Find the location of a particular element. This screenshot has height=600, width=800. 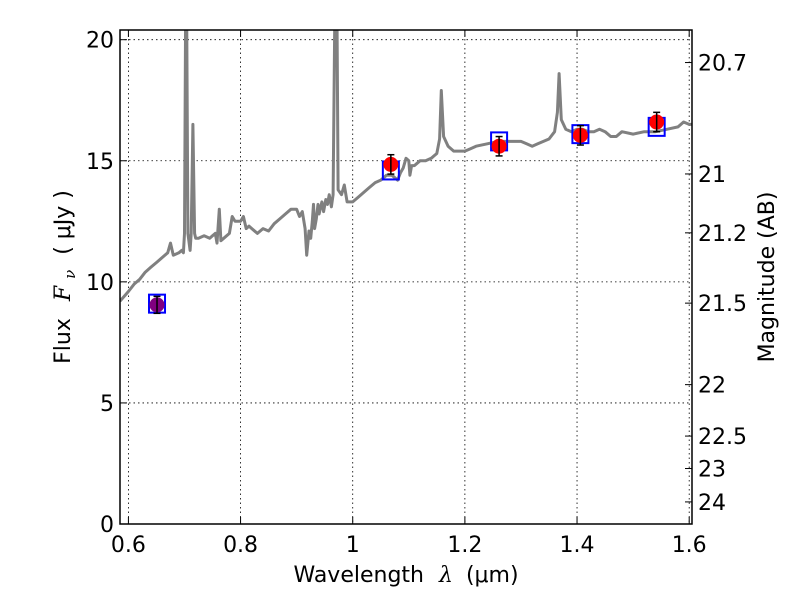

x-tick-label: 1.4 is located at coordinates (577, 545).